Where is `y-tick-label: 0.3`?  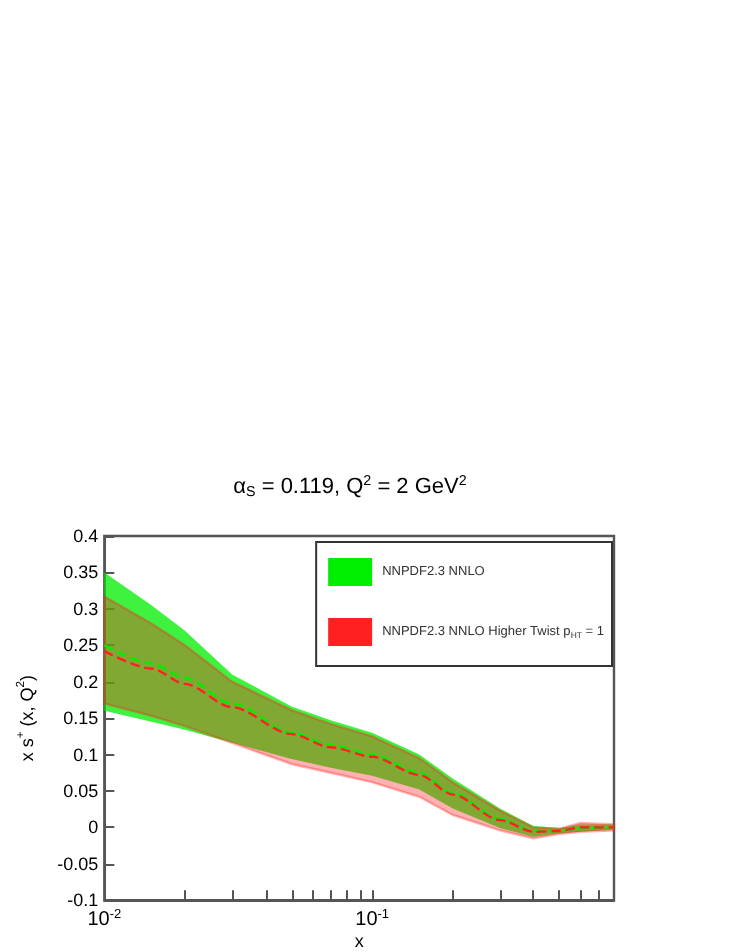
y-tick-label: 0.3 is located at coordinates (86, 608).